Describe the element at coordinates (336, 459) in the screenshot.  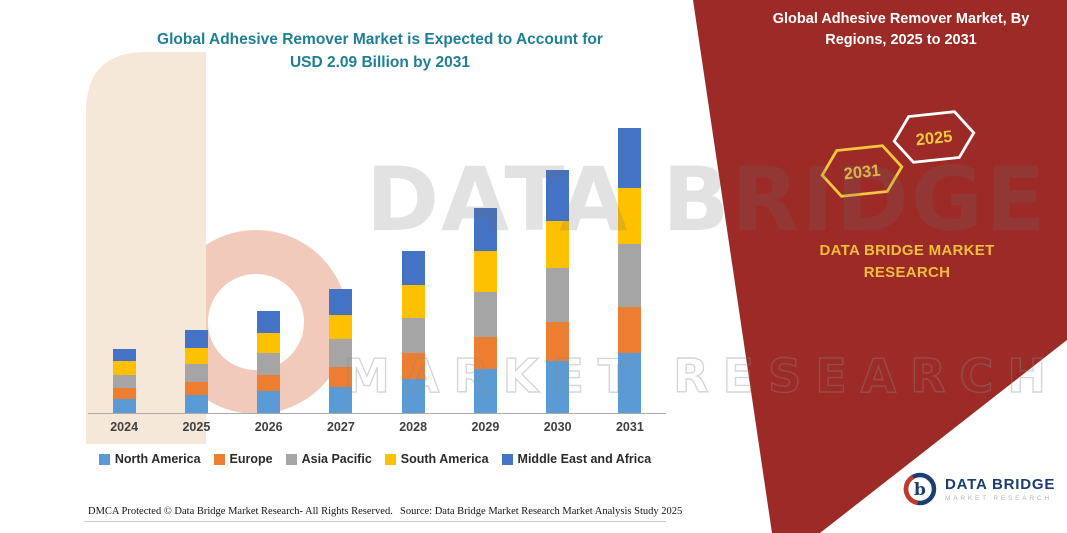
I see `legend-label: Asia Pacific` at that location.